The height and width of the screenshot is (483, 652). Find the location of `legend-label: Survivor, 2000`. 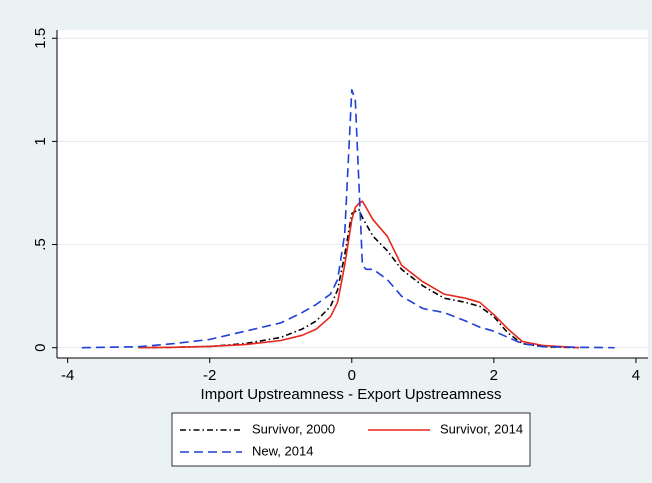

legend-label: Survivor, 2000 is located at coordinates (293, 428).